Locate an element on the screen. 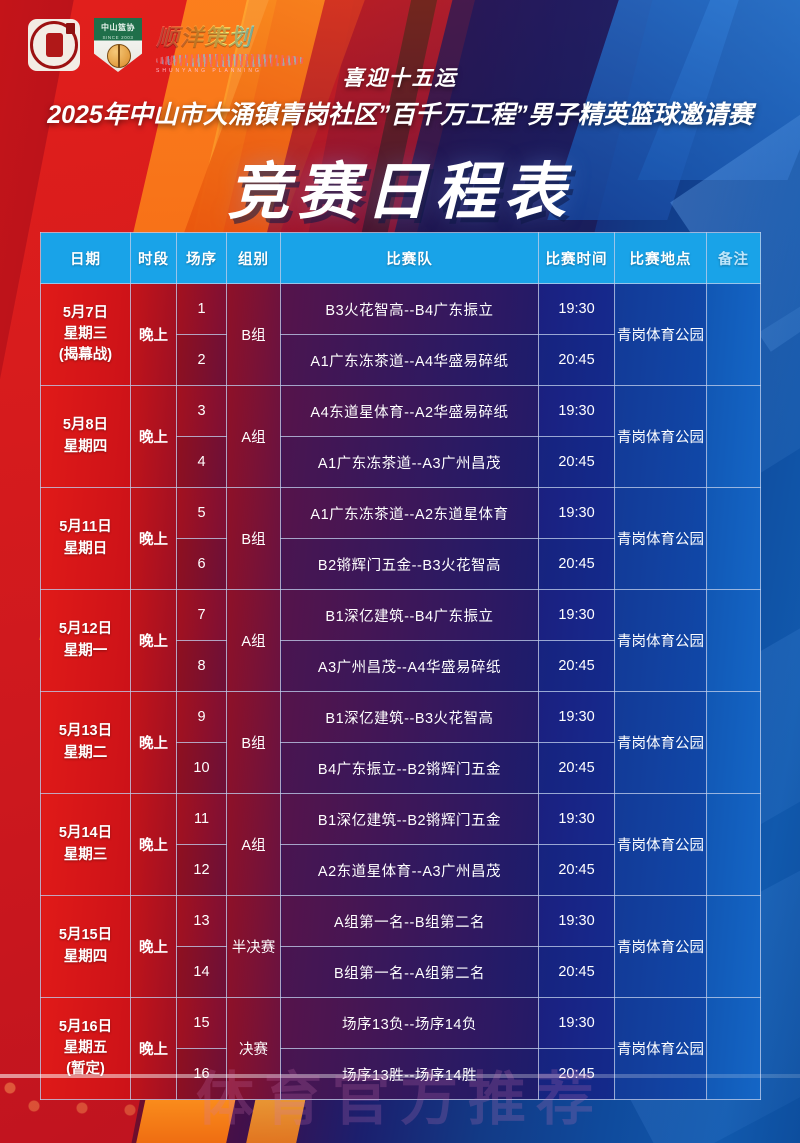 This screenshot has width=800, height=1143. cell-date: 5月7日 星期三 (揭幕战) is located at coordinates (85, 334).